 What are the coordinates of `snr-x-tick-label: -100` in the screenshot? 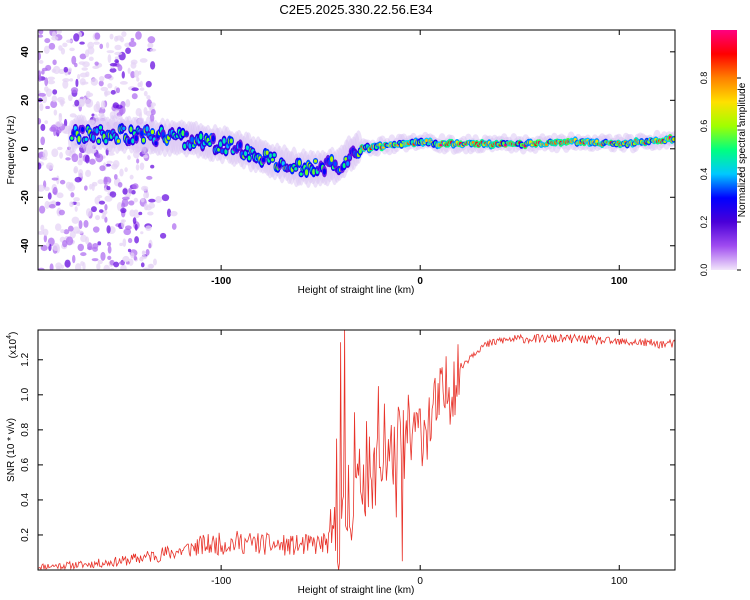 It's located at (221, 581).